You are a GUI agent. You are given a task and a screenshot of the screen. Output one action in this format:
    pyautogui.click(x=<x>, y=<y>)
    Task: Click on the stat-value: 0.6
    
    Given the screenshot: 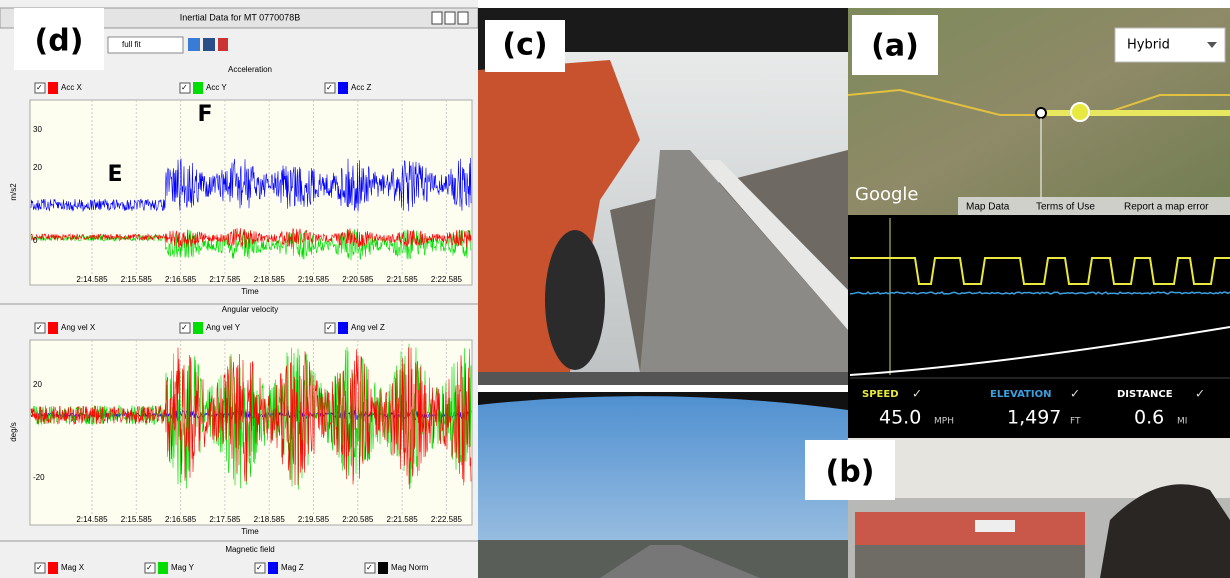 What is the action you would take?
    pyautogui.click(x=1149, y=418)
    